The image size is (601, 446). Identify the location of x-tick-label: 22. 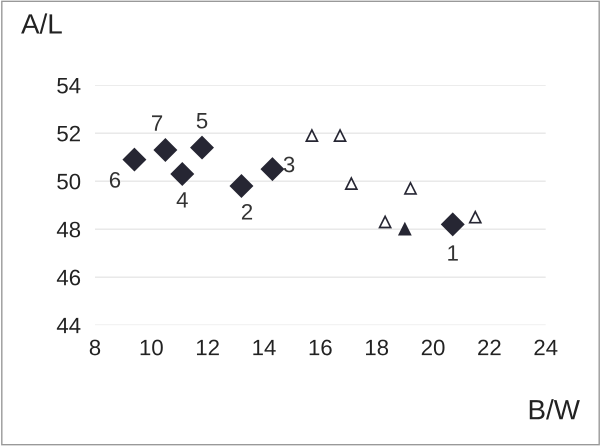
(489, 348).